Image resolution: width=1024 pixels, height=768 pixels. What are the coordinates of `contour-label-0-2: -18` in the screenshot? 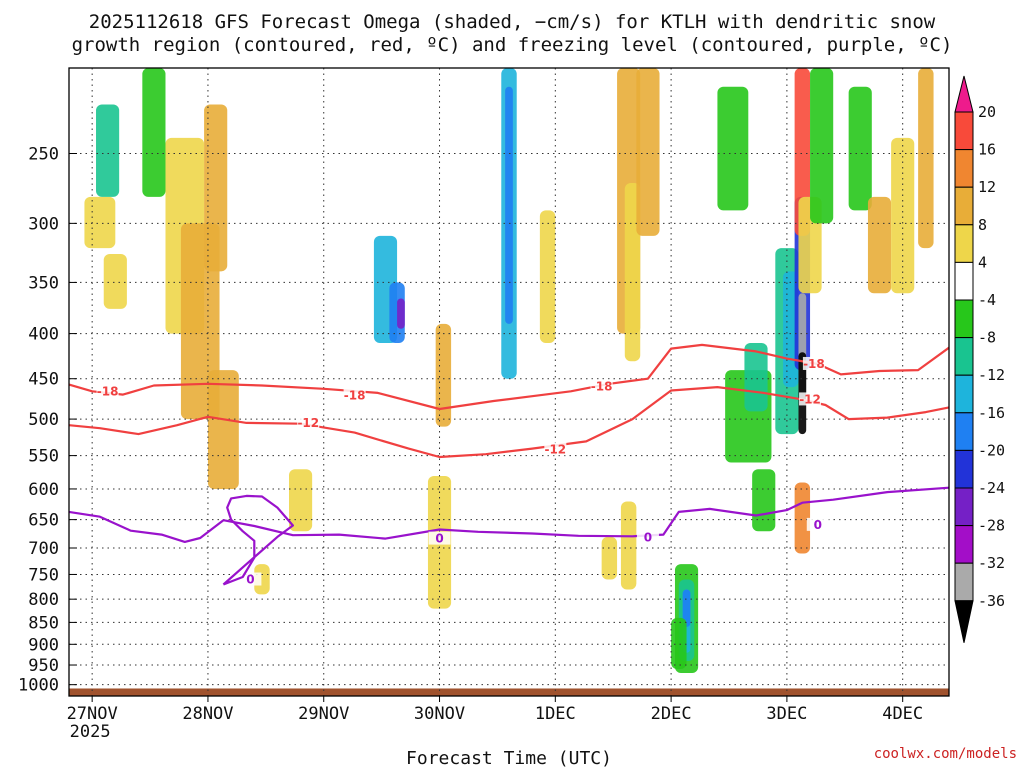 It's located at (602, 386).